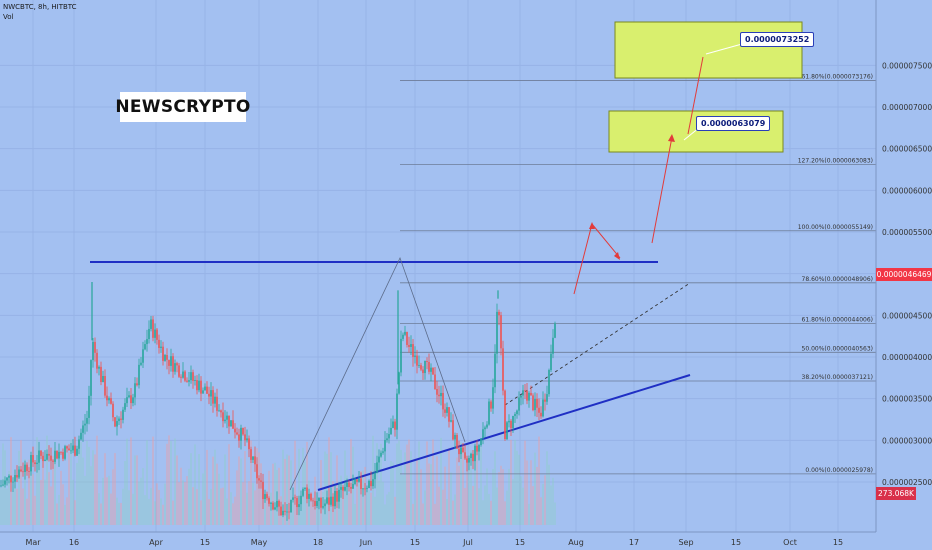 The width and height of the screenshot is (932, 550). Describe the element at coordinates (907, 482) in the screenshot. I see `price-tick-label: 0.0000025000` at that location.